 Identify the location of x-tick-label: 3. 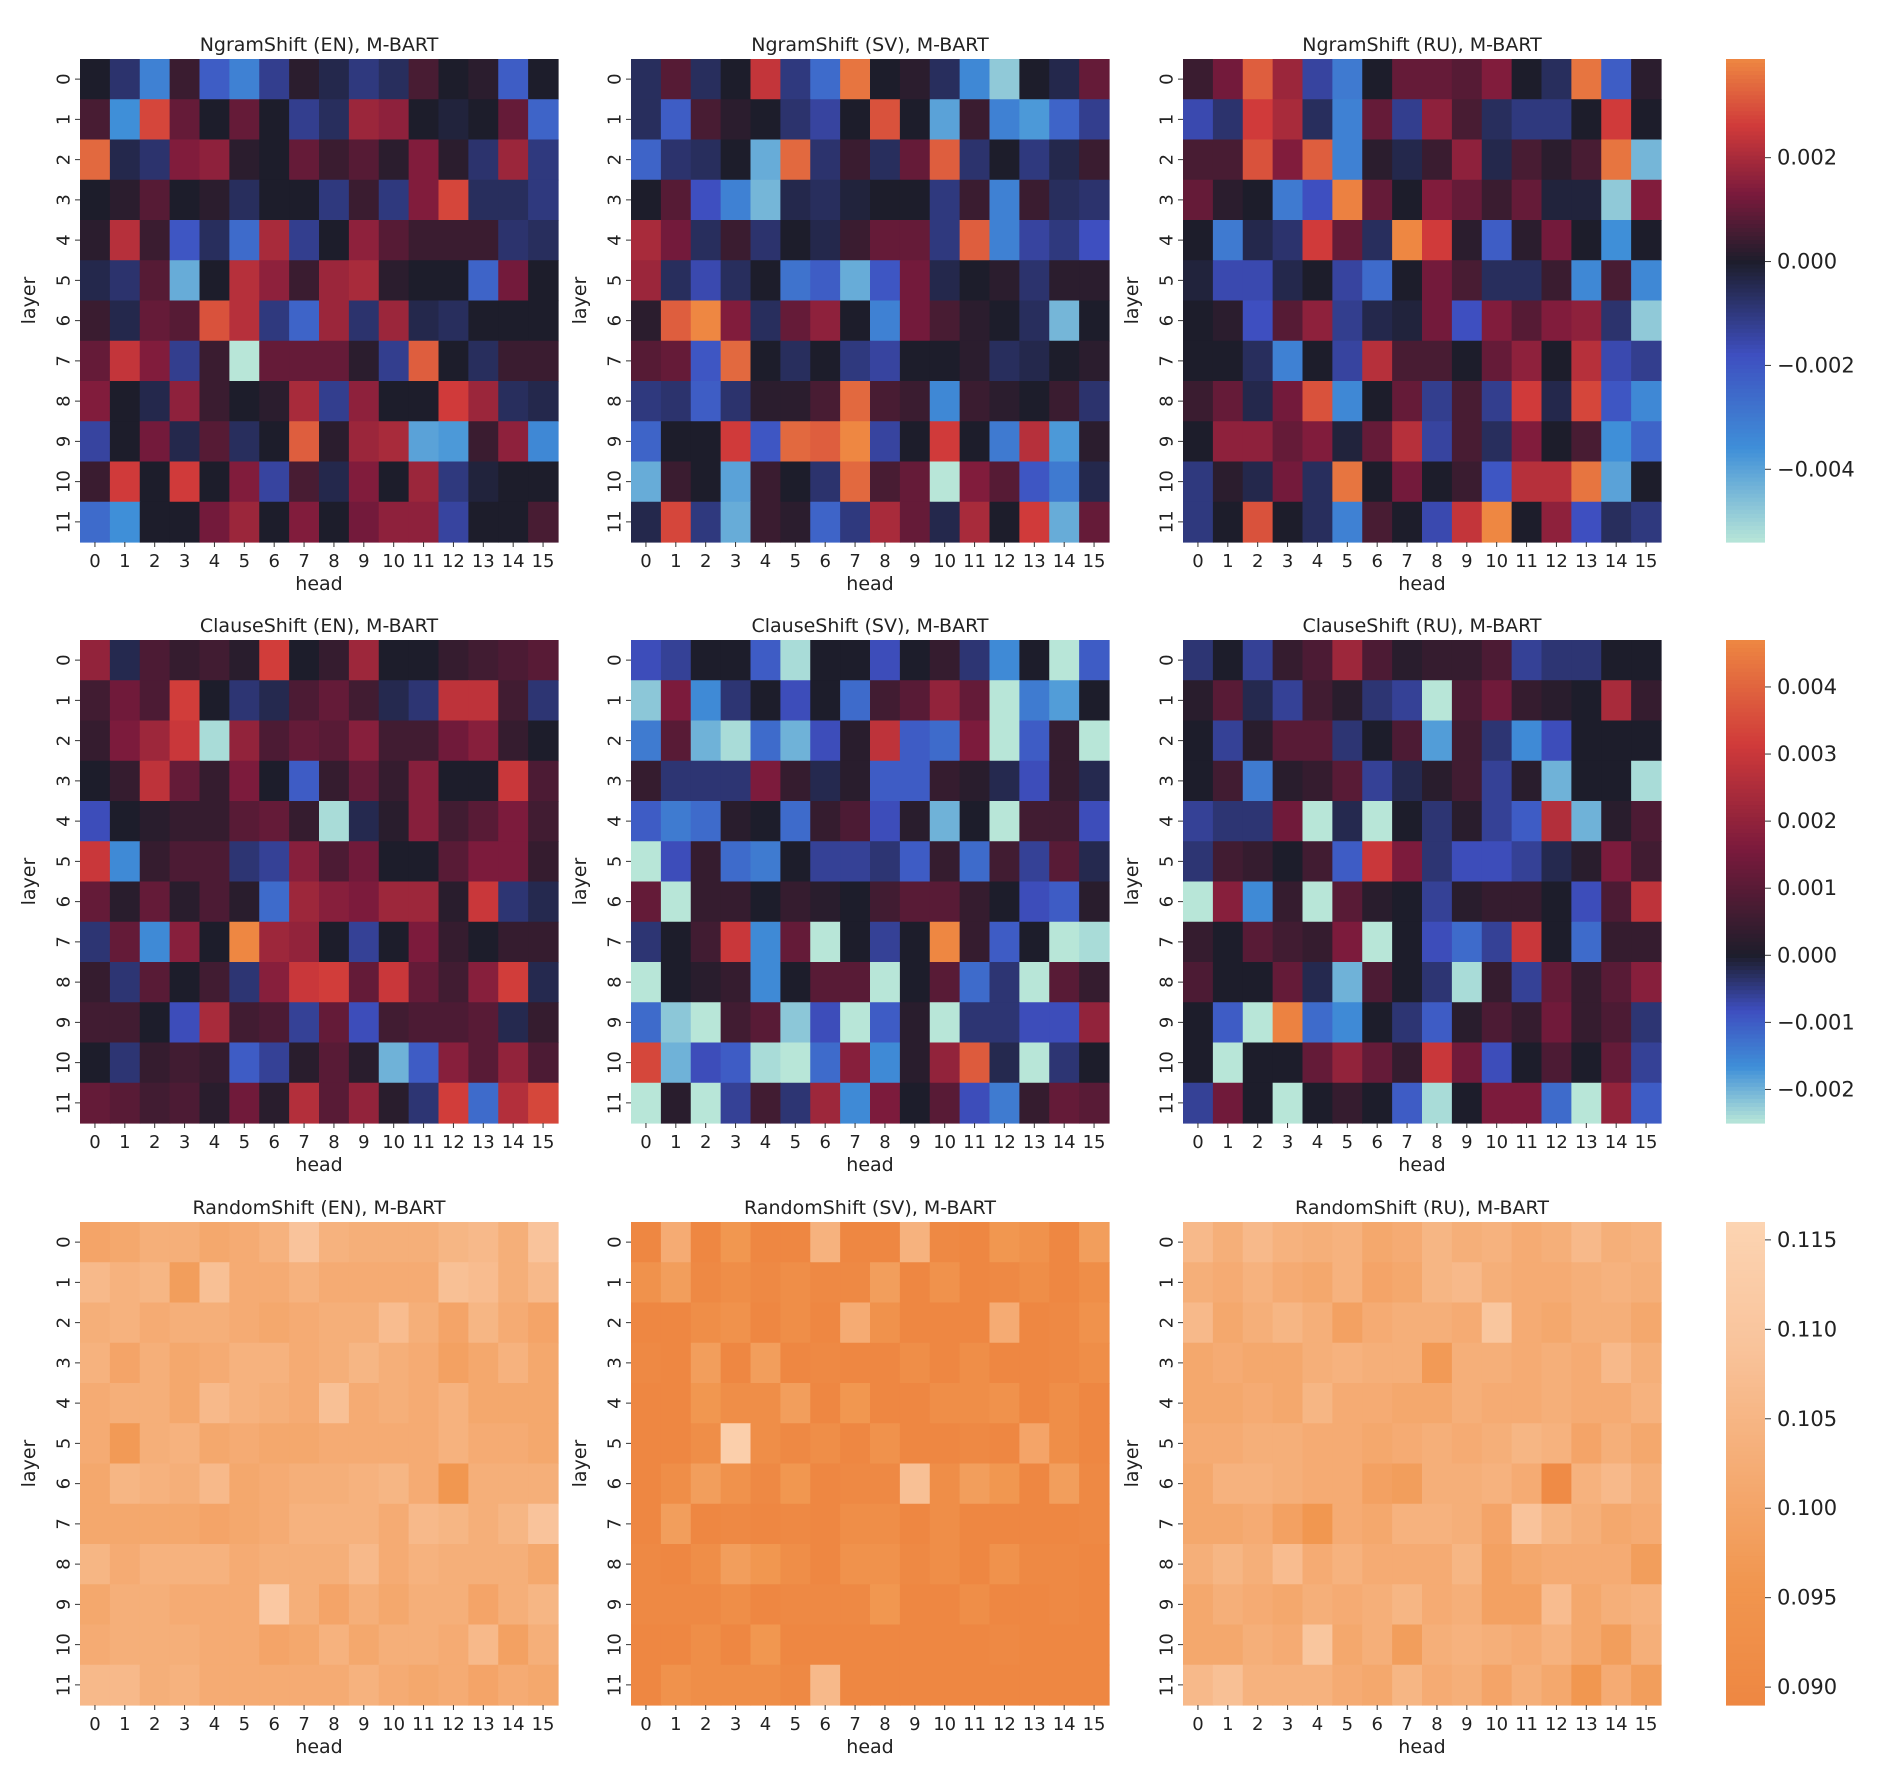
(735, 561).